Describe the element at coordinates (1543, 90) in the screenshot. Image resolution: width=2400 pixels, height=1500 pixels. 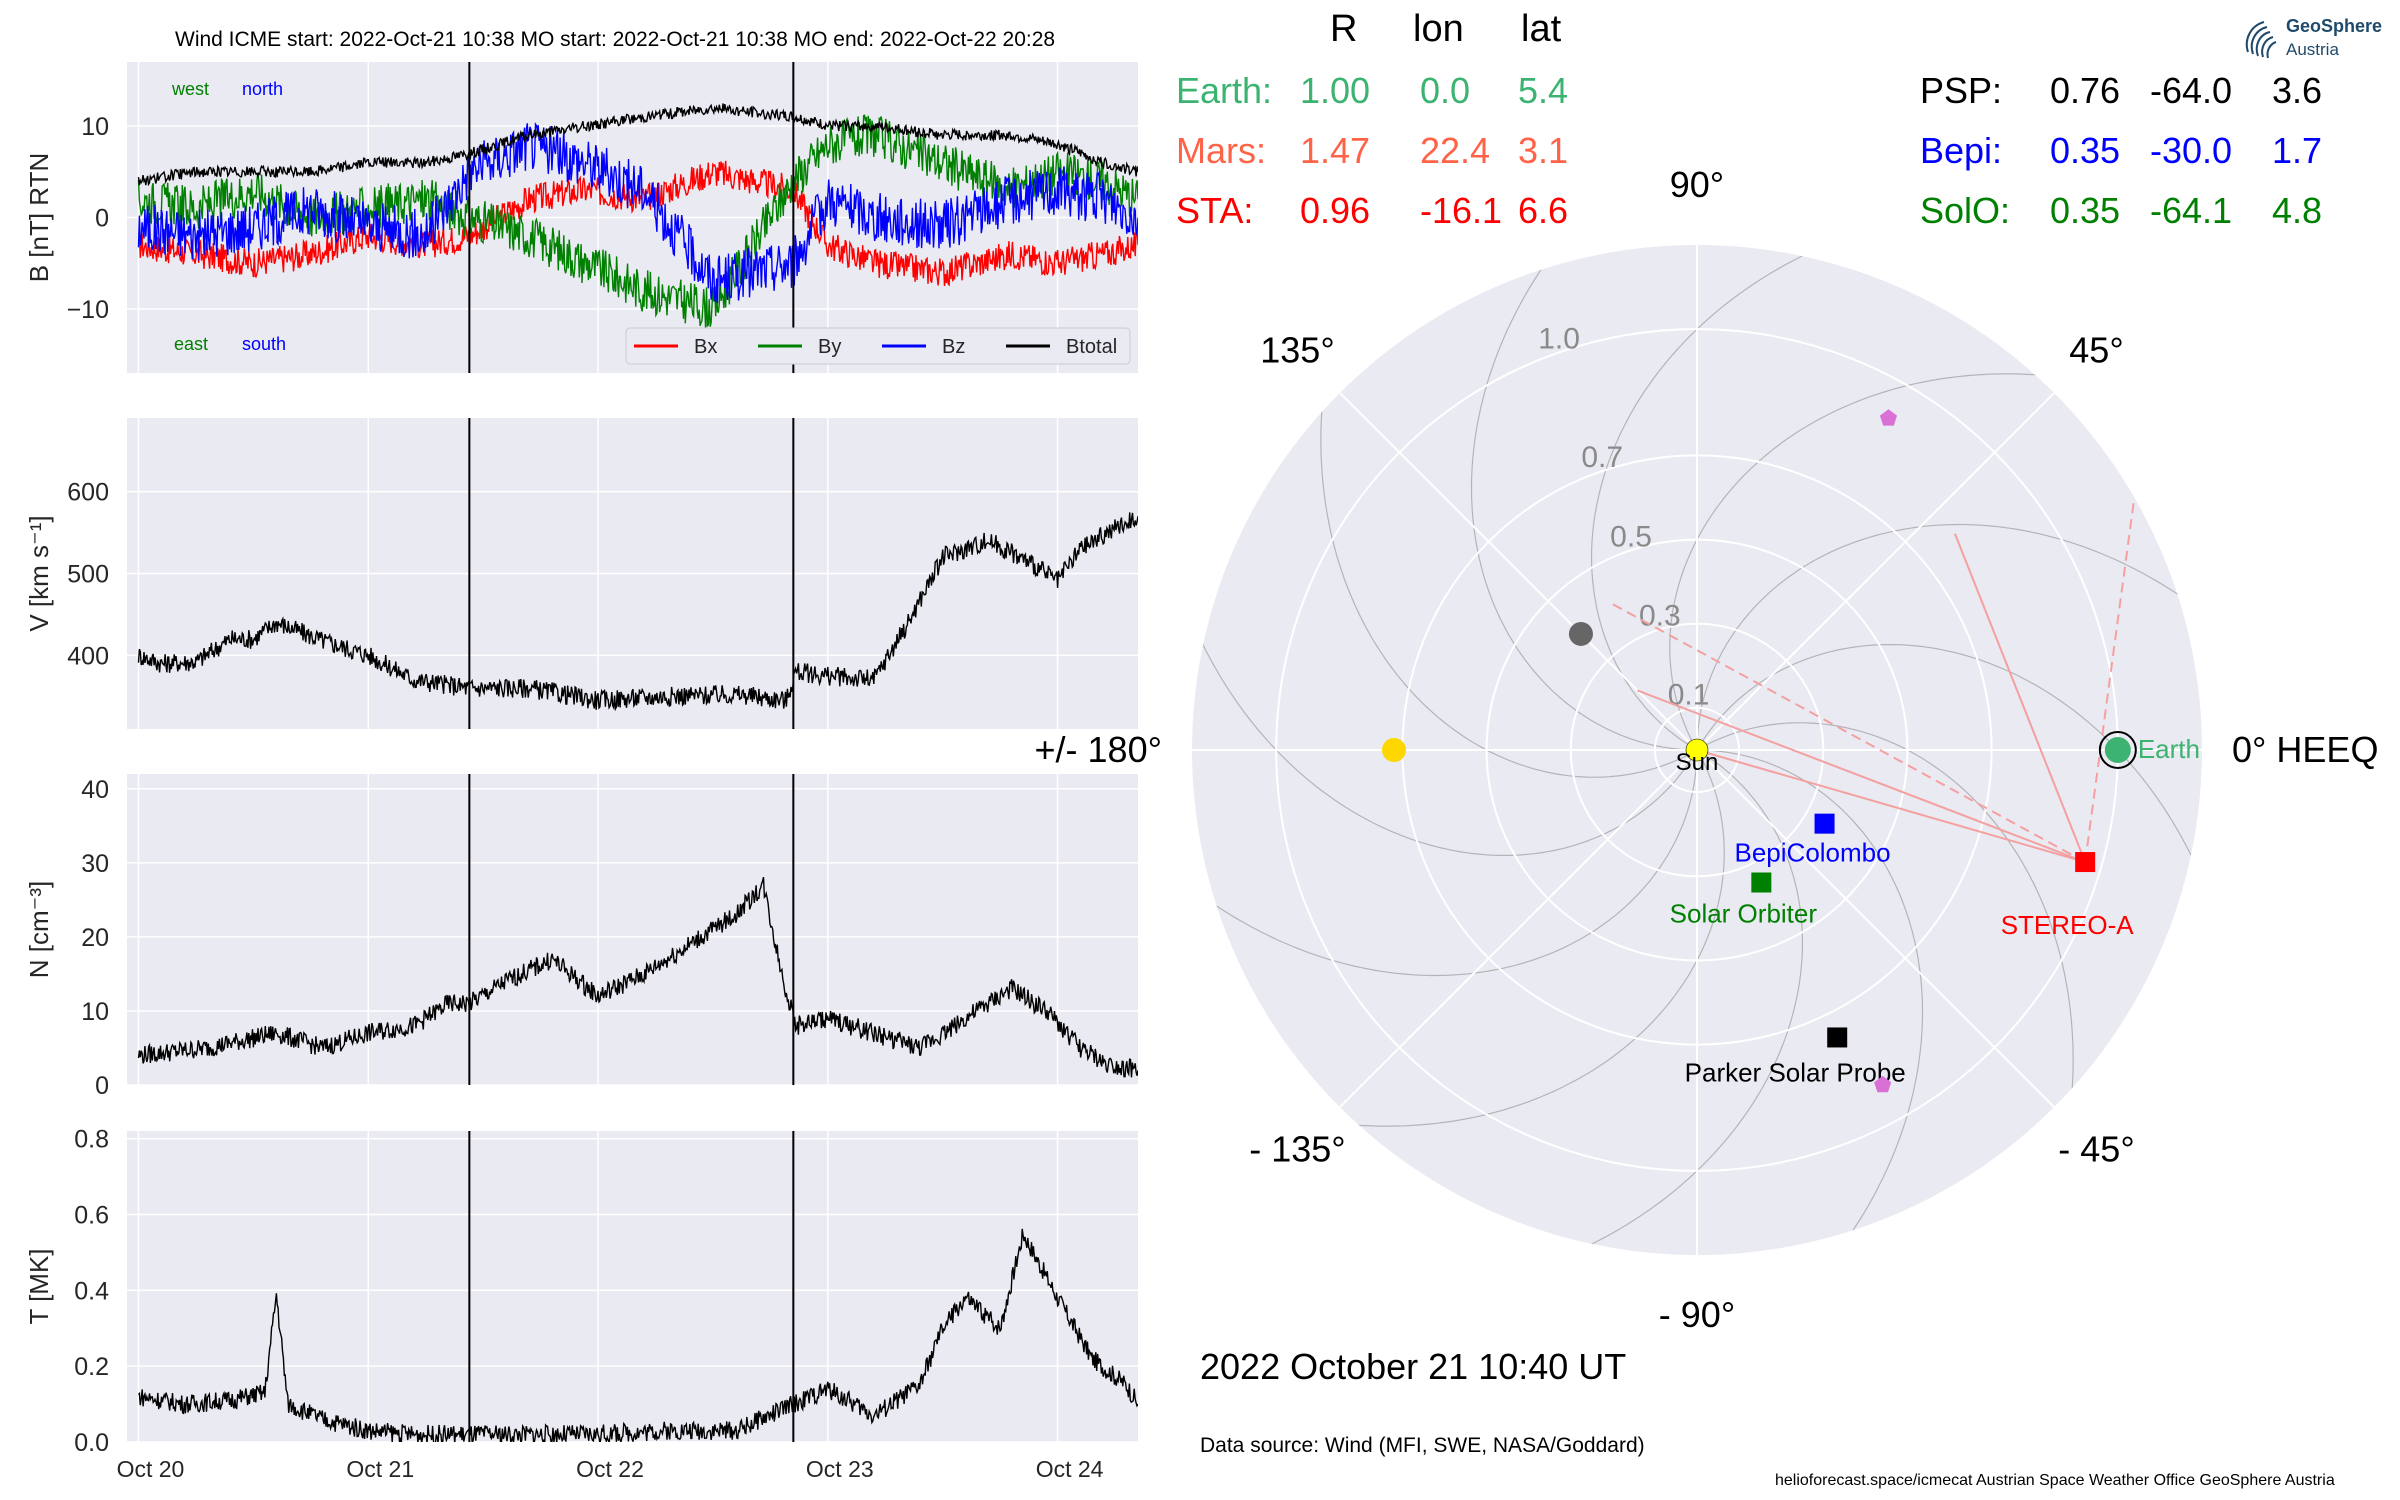
I see `table-cell-lat: 5.4` at that location.